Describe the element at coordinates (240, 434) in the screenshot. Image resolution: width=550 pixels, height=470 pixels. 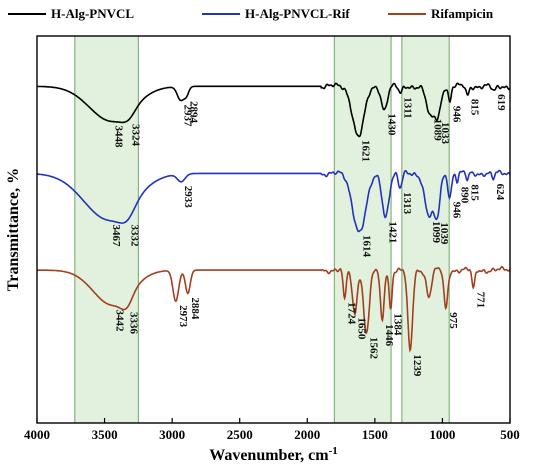
I see `x-tick-label: 2500` at that location.